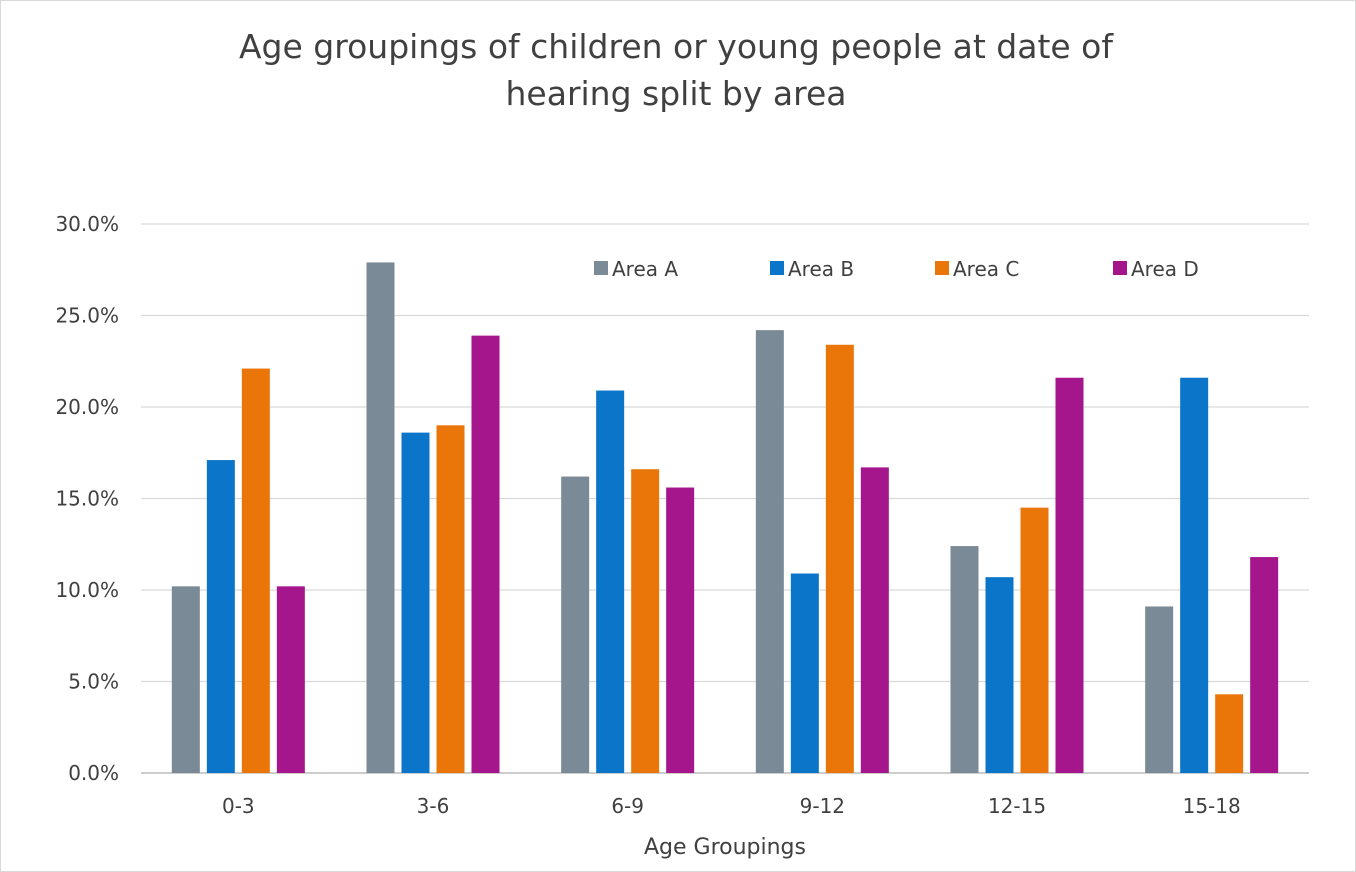 The width and height of the screenshot is (1356, 872). I want to click on y-tick-label: 30.0%, so click(87, 224).